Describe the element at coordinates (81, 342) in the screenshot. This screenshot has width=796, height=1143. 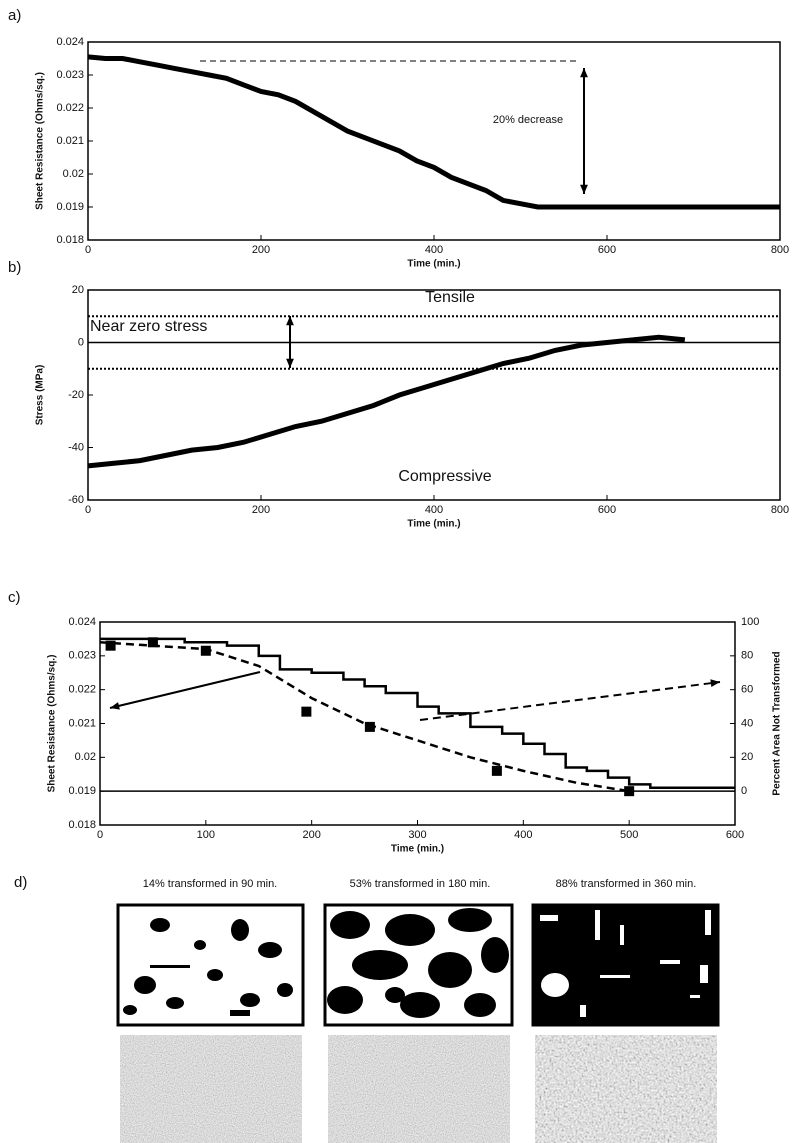
I see `y-tick-label: 0` at that location.